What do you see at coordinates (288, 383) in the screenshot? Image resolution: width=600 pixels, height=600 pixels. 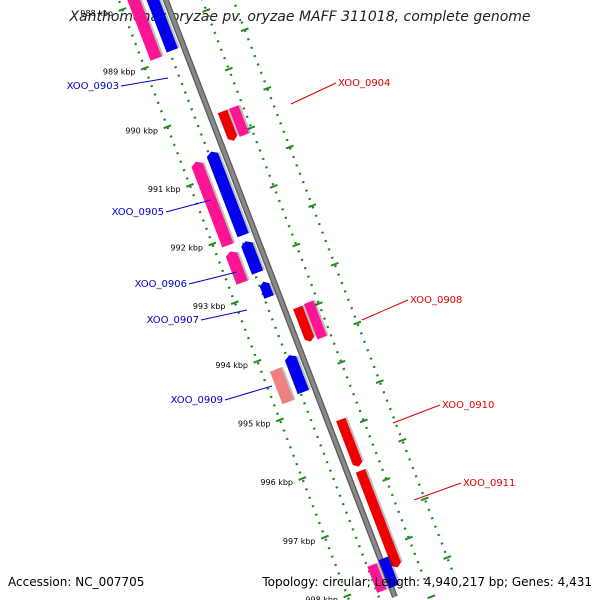 I see `gene-XOO_0909-shade` at bounding box center [288, 383].